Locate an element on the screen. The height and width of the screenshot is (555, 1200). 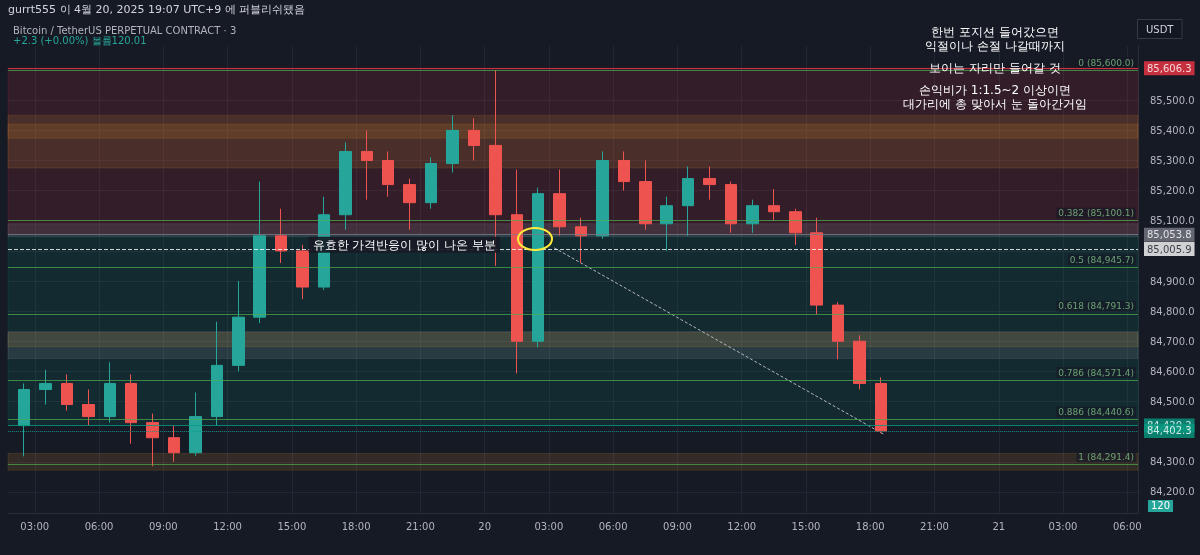
ref-line-label: 0.886 (84,440.6) is located at coordinates (1096, 411).